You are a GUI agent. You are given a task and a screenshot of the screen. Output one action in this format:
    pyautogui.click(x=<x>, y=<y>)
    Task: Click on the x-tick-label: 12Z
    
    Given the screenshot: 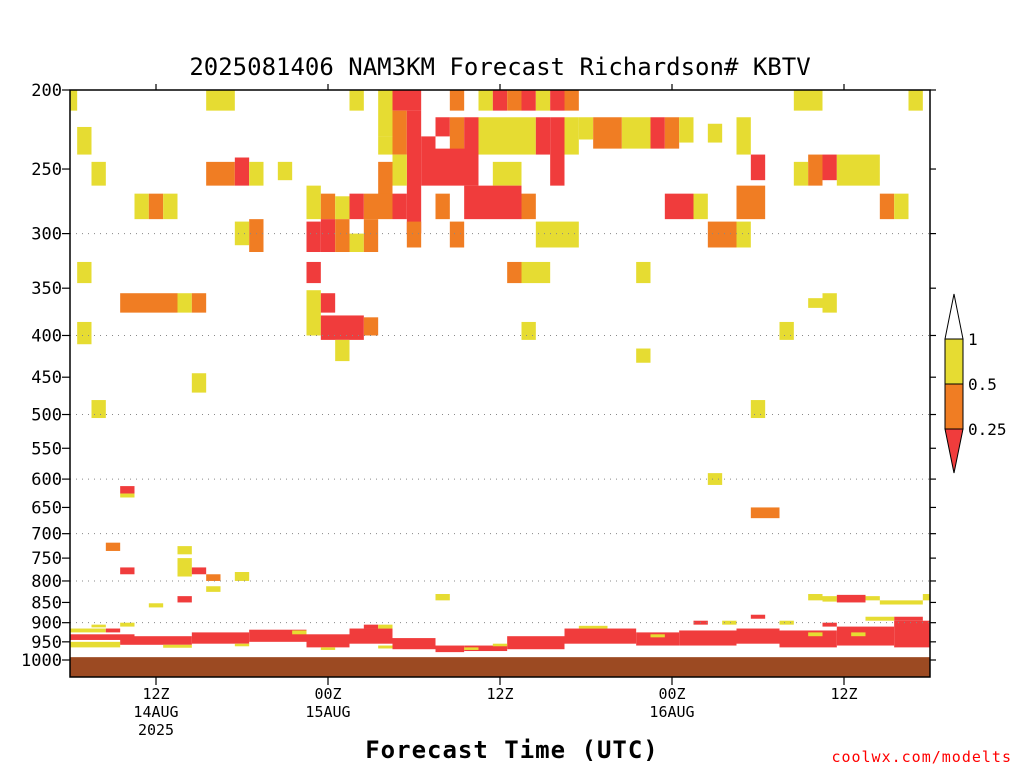 What is the action you would take?
    pyautogui.click(x=843, y=694)
    